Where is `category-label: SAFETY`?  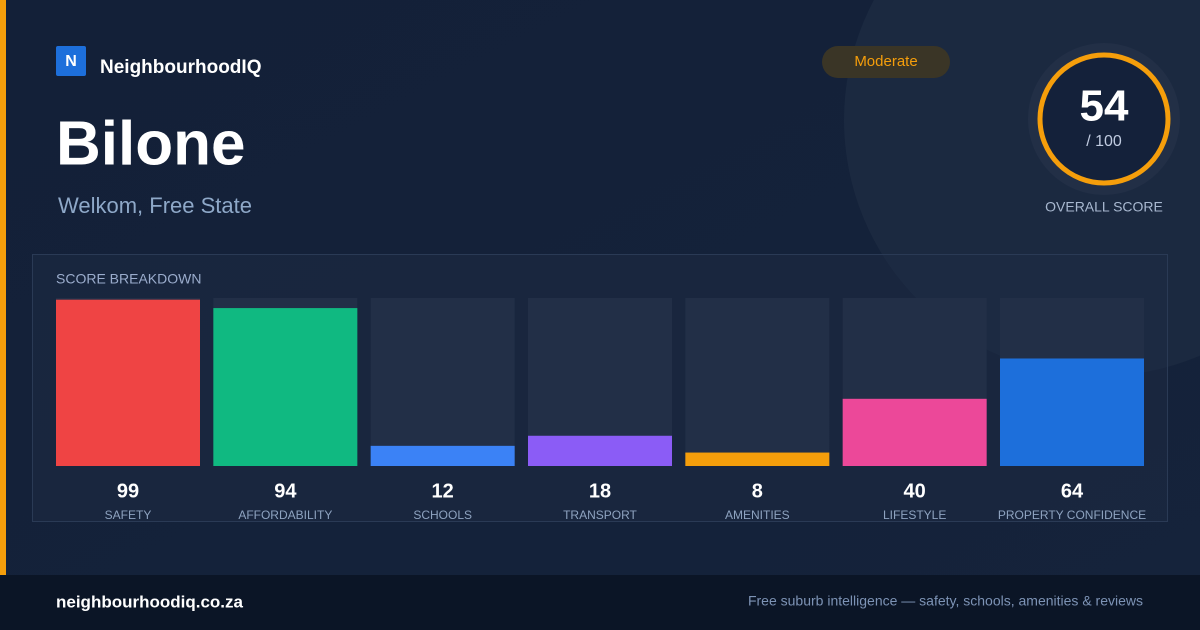 category-label: SAFETY is located at coordinates (128, 515).